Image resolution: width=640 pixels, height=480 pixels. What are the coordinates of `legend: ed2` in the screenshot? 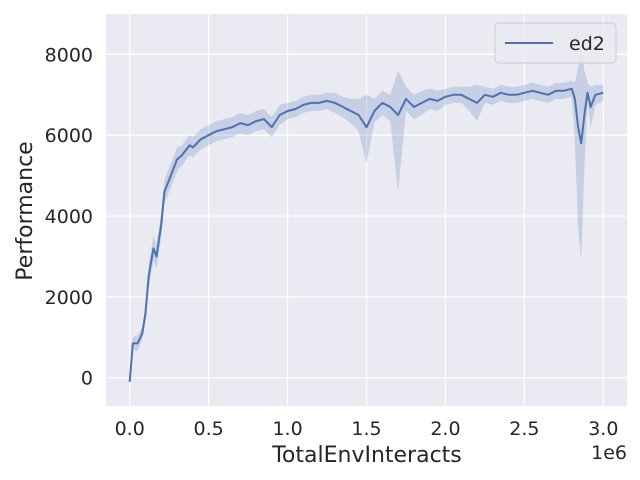 It's located at (555, 43).